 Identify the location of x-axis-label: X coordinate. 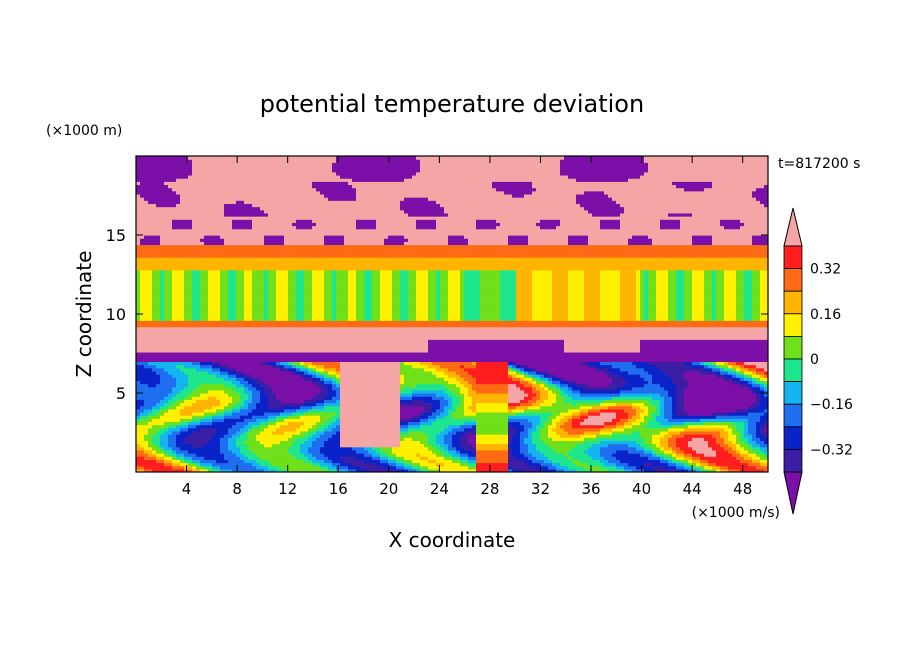
(452, 540).